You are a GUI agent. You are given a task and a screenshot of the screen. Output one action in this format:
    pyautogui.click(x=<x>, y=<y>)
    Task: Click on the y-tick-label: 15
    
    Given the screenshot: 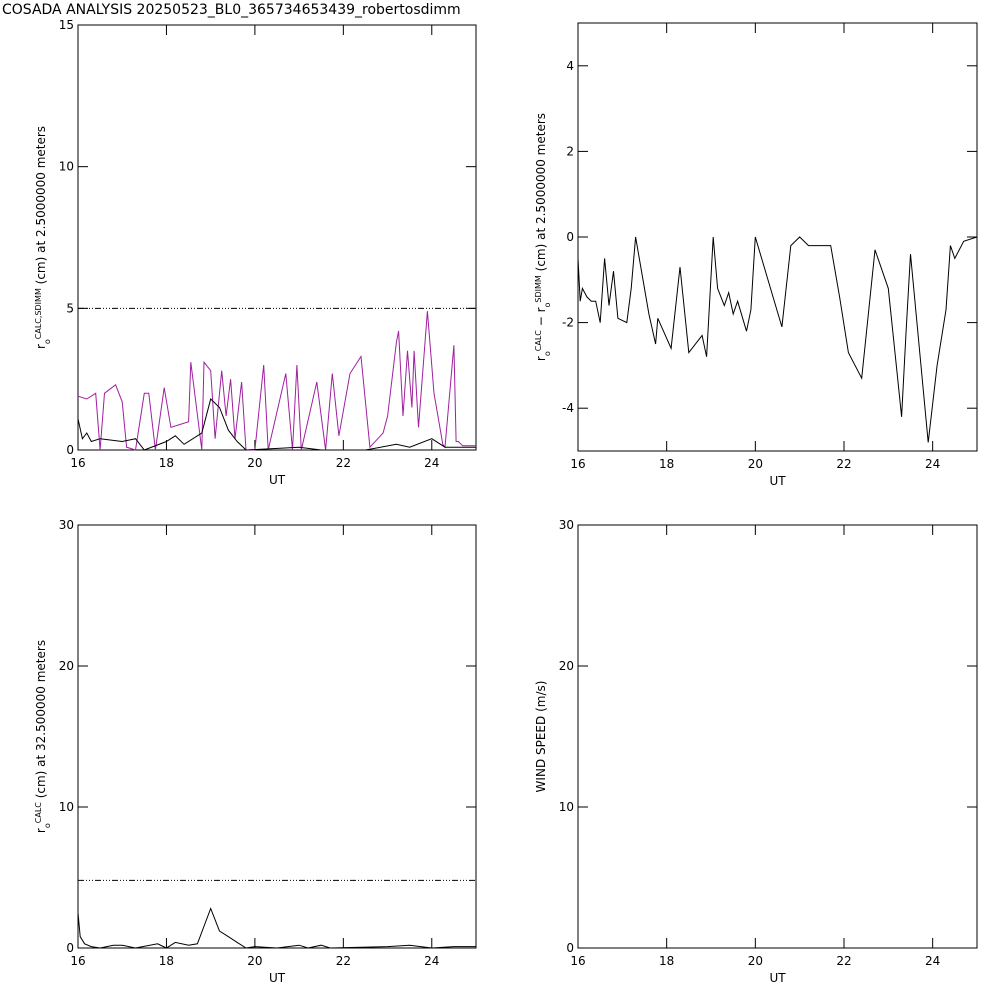 What is the action you would take?
    pyautogui.click(x=66, y=25)
    